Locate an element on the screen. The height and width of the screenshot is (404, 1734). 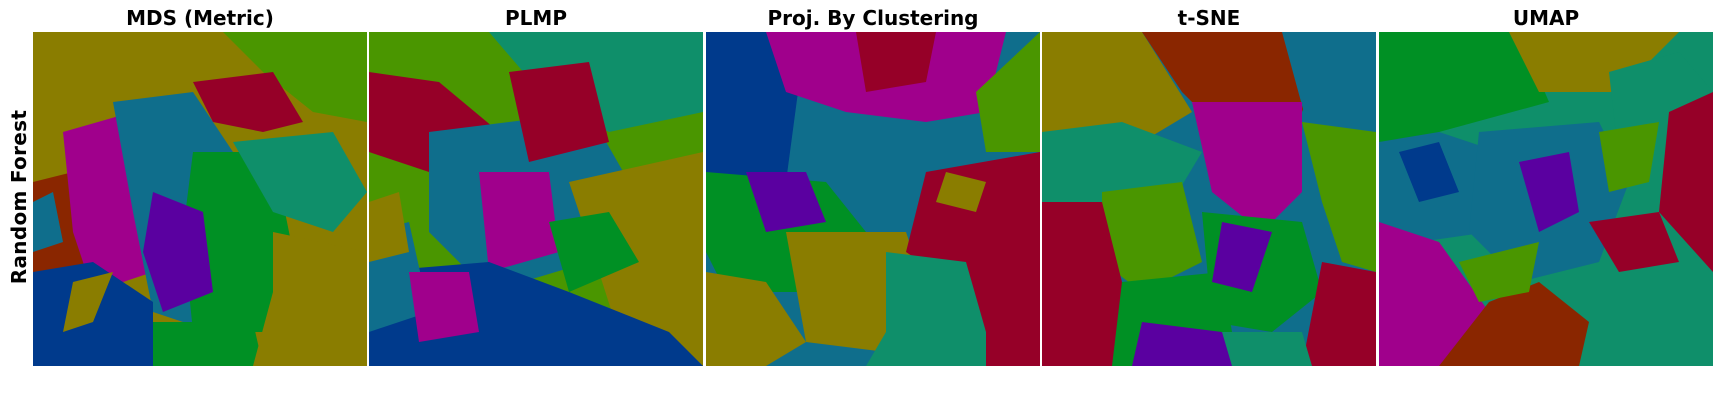
panel-title: Proj. By Clustering is located at coordinates (873, 18).